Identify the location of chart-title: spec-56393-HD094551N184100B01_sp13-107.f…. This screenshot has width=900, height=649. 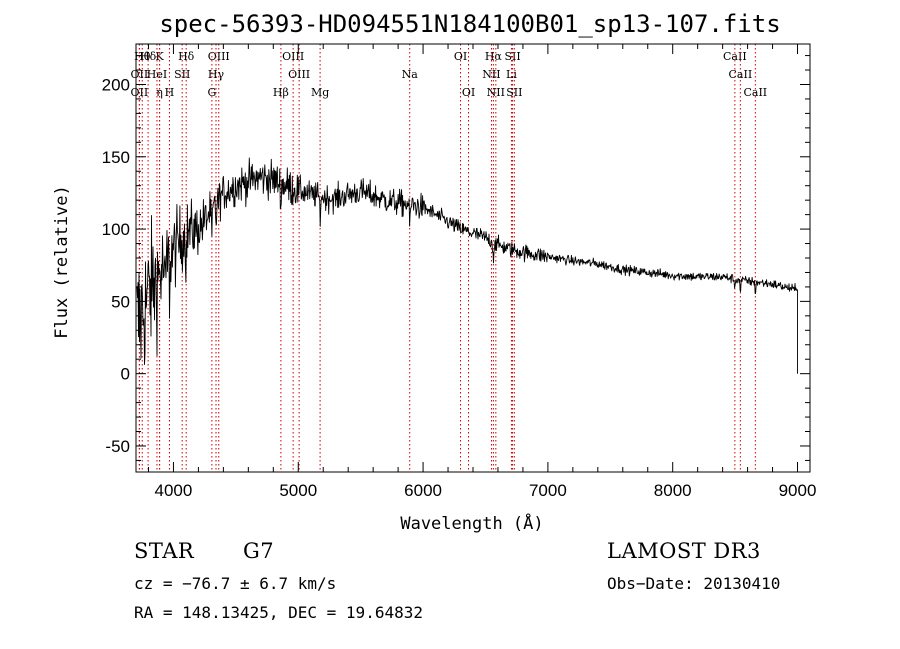
(469, 24).